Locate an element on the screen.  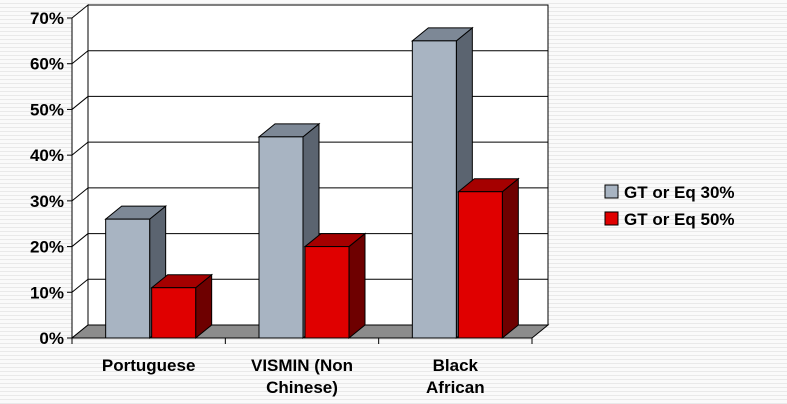
x-tick-label: Black is located at coordinates (456, 365).